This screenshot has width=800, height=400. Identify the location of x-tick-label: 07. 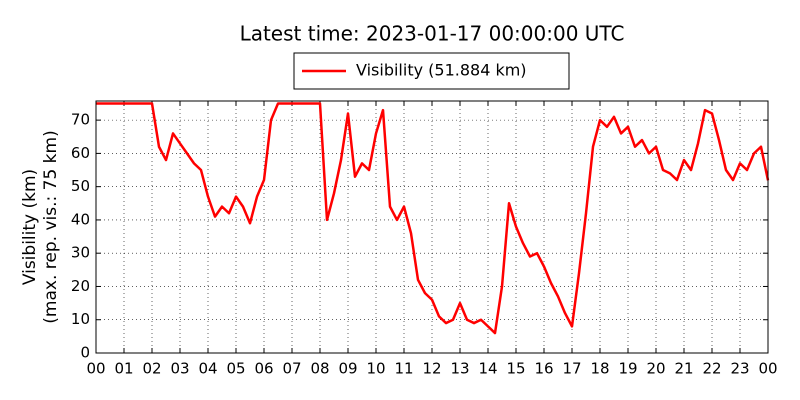
(291, 369).